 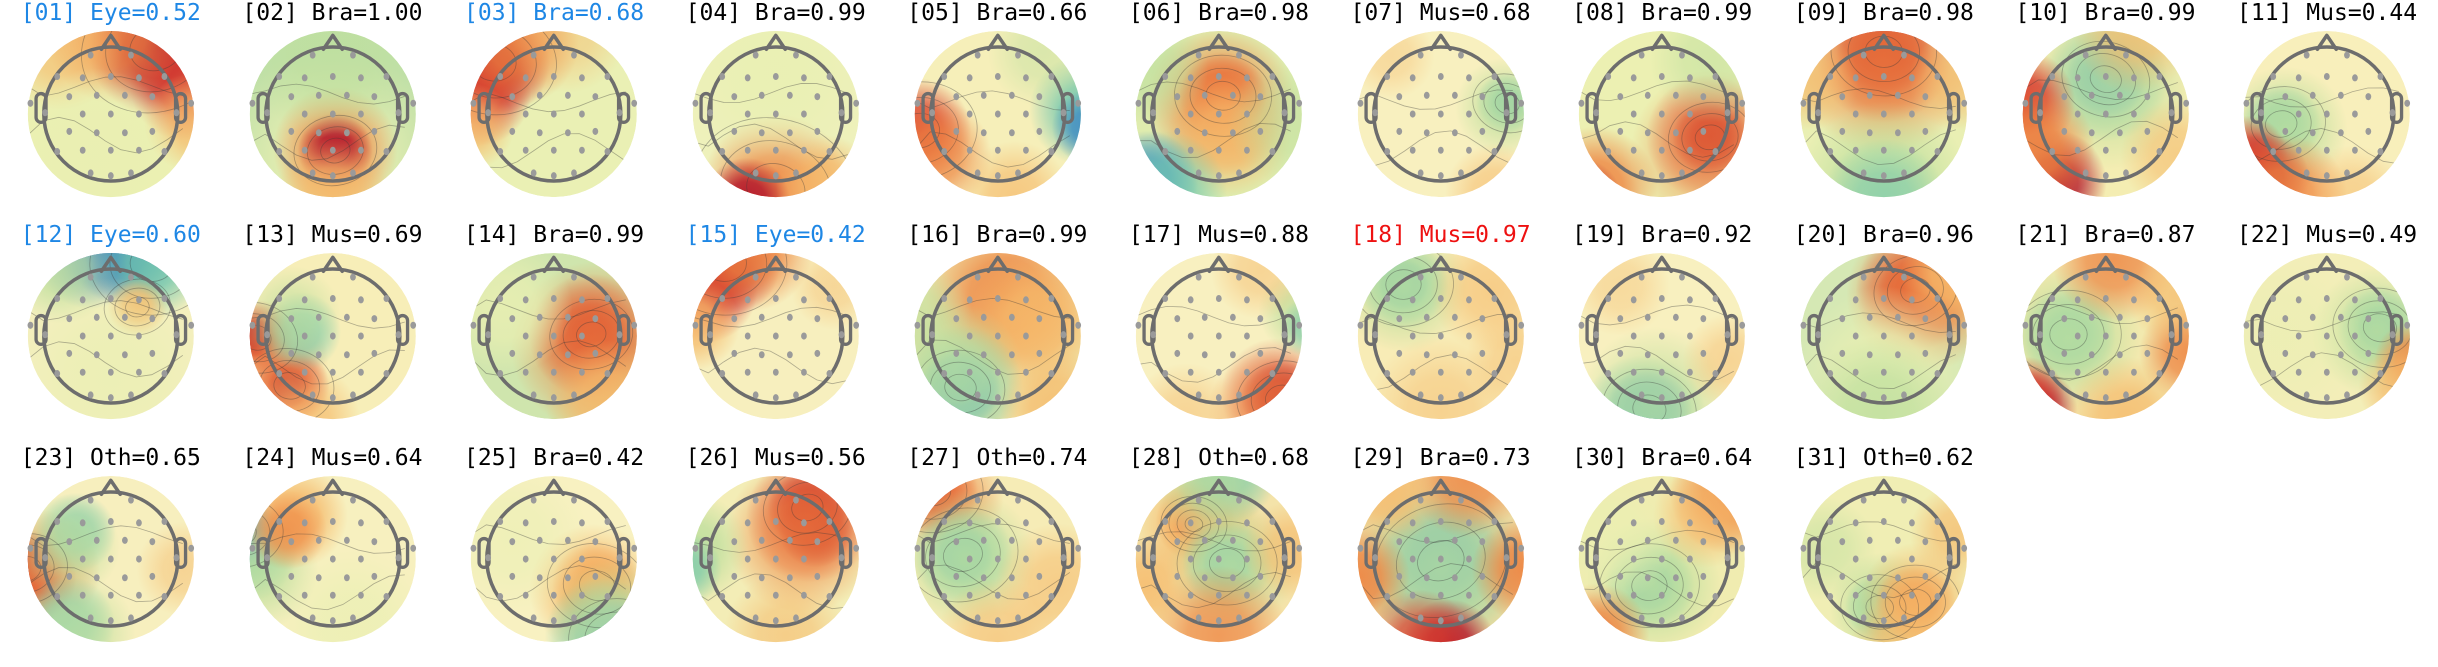 I want to click on ica-component-cell: [12] Eye=0.60, so click(x=111, y=333).